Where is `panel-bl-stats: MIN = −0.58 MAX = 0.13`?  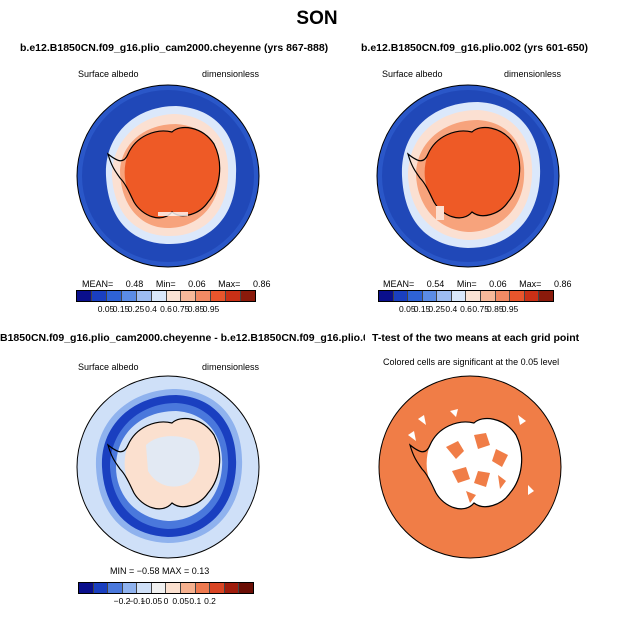
panel-bl-stats: MIN = −0.58 MAX = 0.13 is located at coordinates (160, 571).